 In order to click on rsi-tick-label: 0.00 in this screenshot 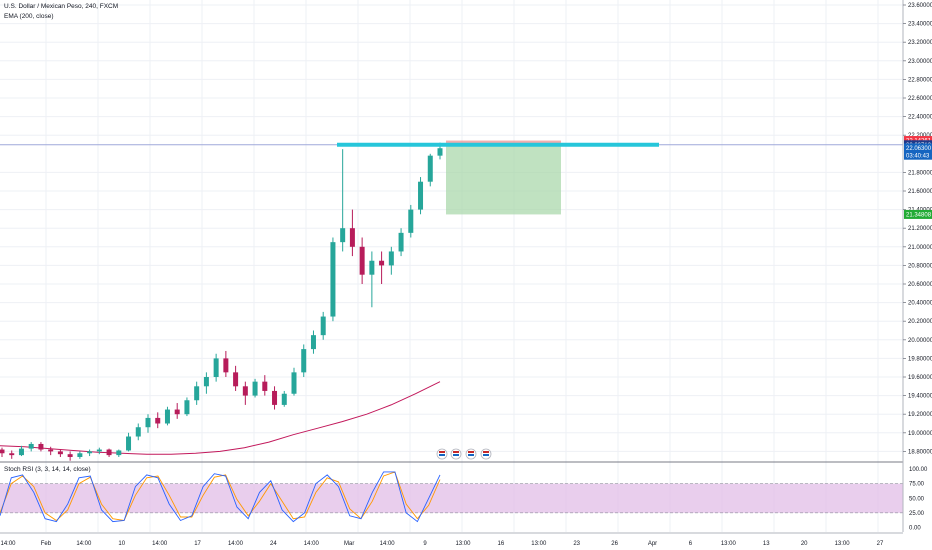, I will do `click(915, 529)`.